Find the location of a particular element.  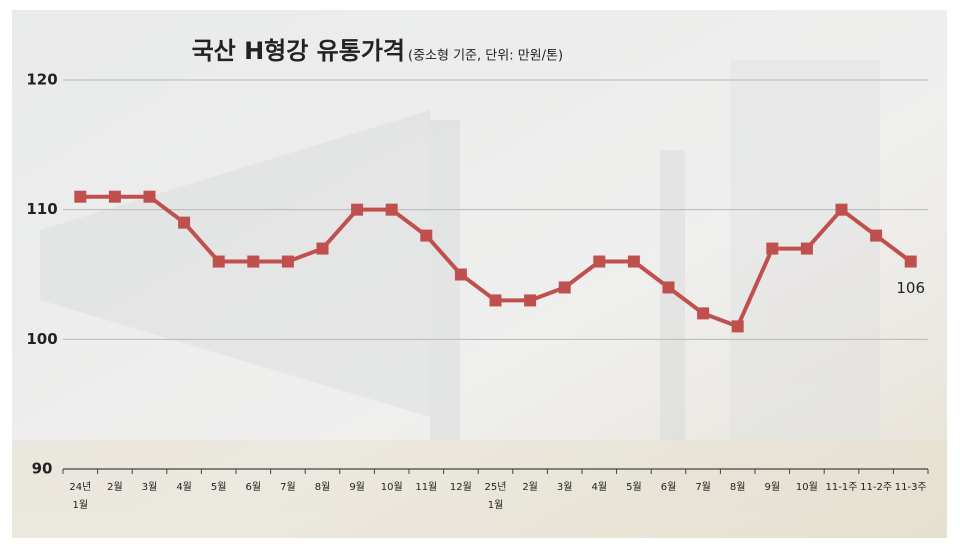

x-tick-label: 11-1주 is located at coordinates (842, 487).